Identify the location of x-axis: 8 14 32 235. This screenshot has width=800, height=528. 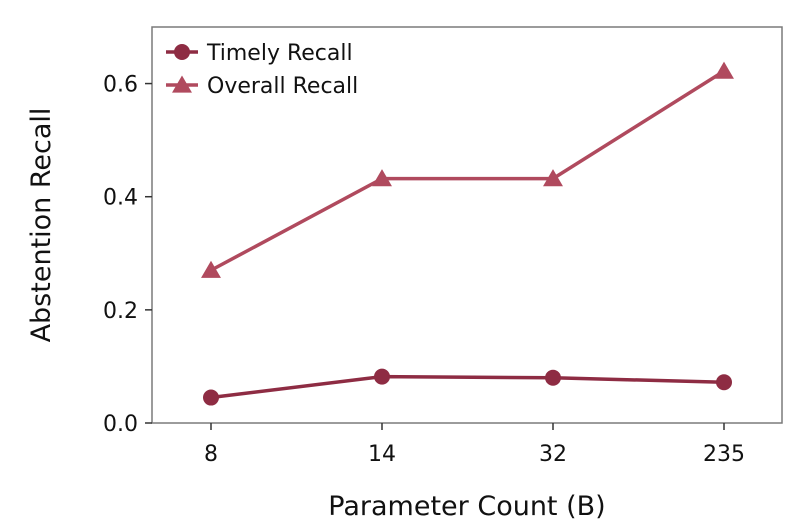
(474, 445).